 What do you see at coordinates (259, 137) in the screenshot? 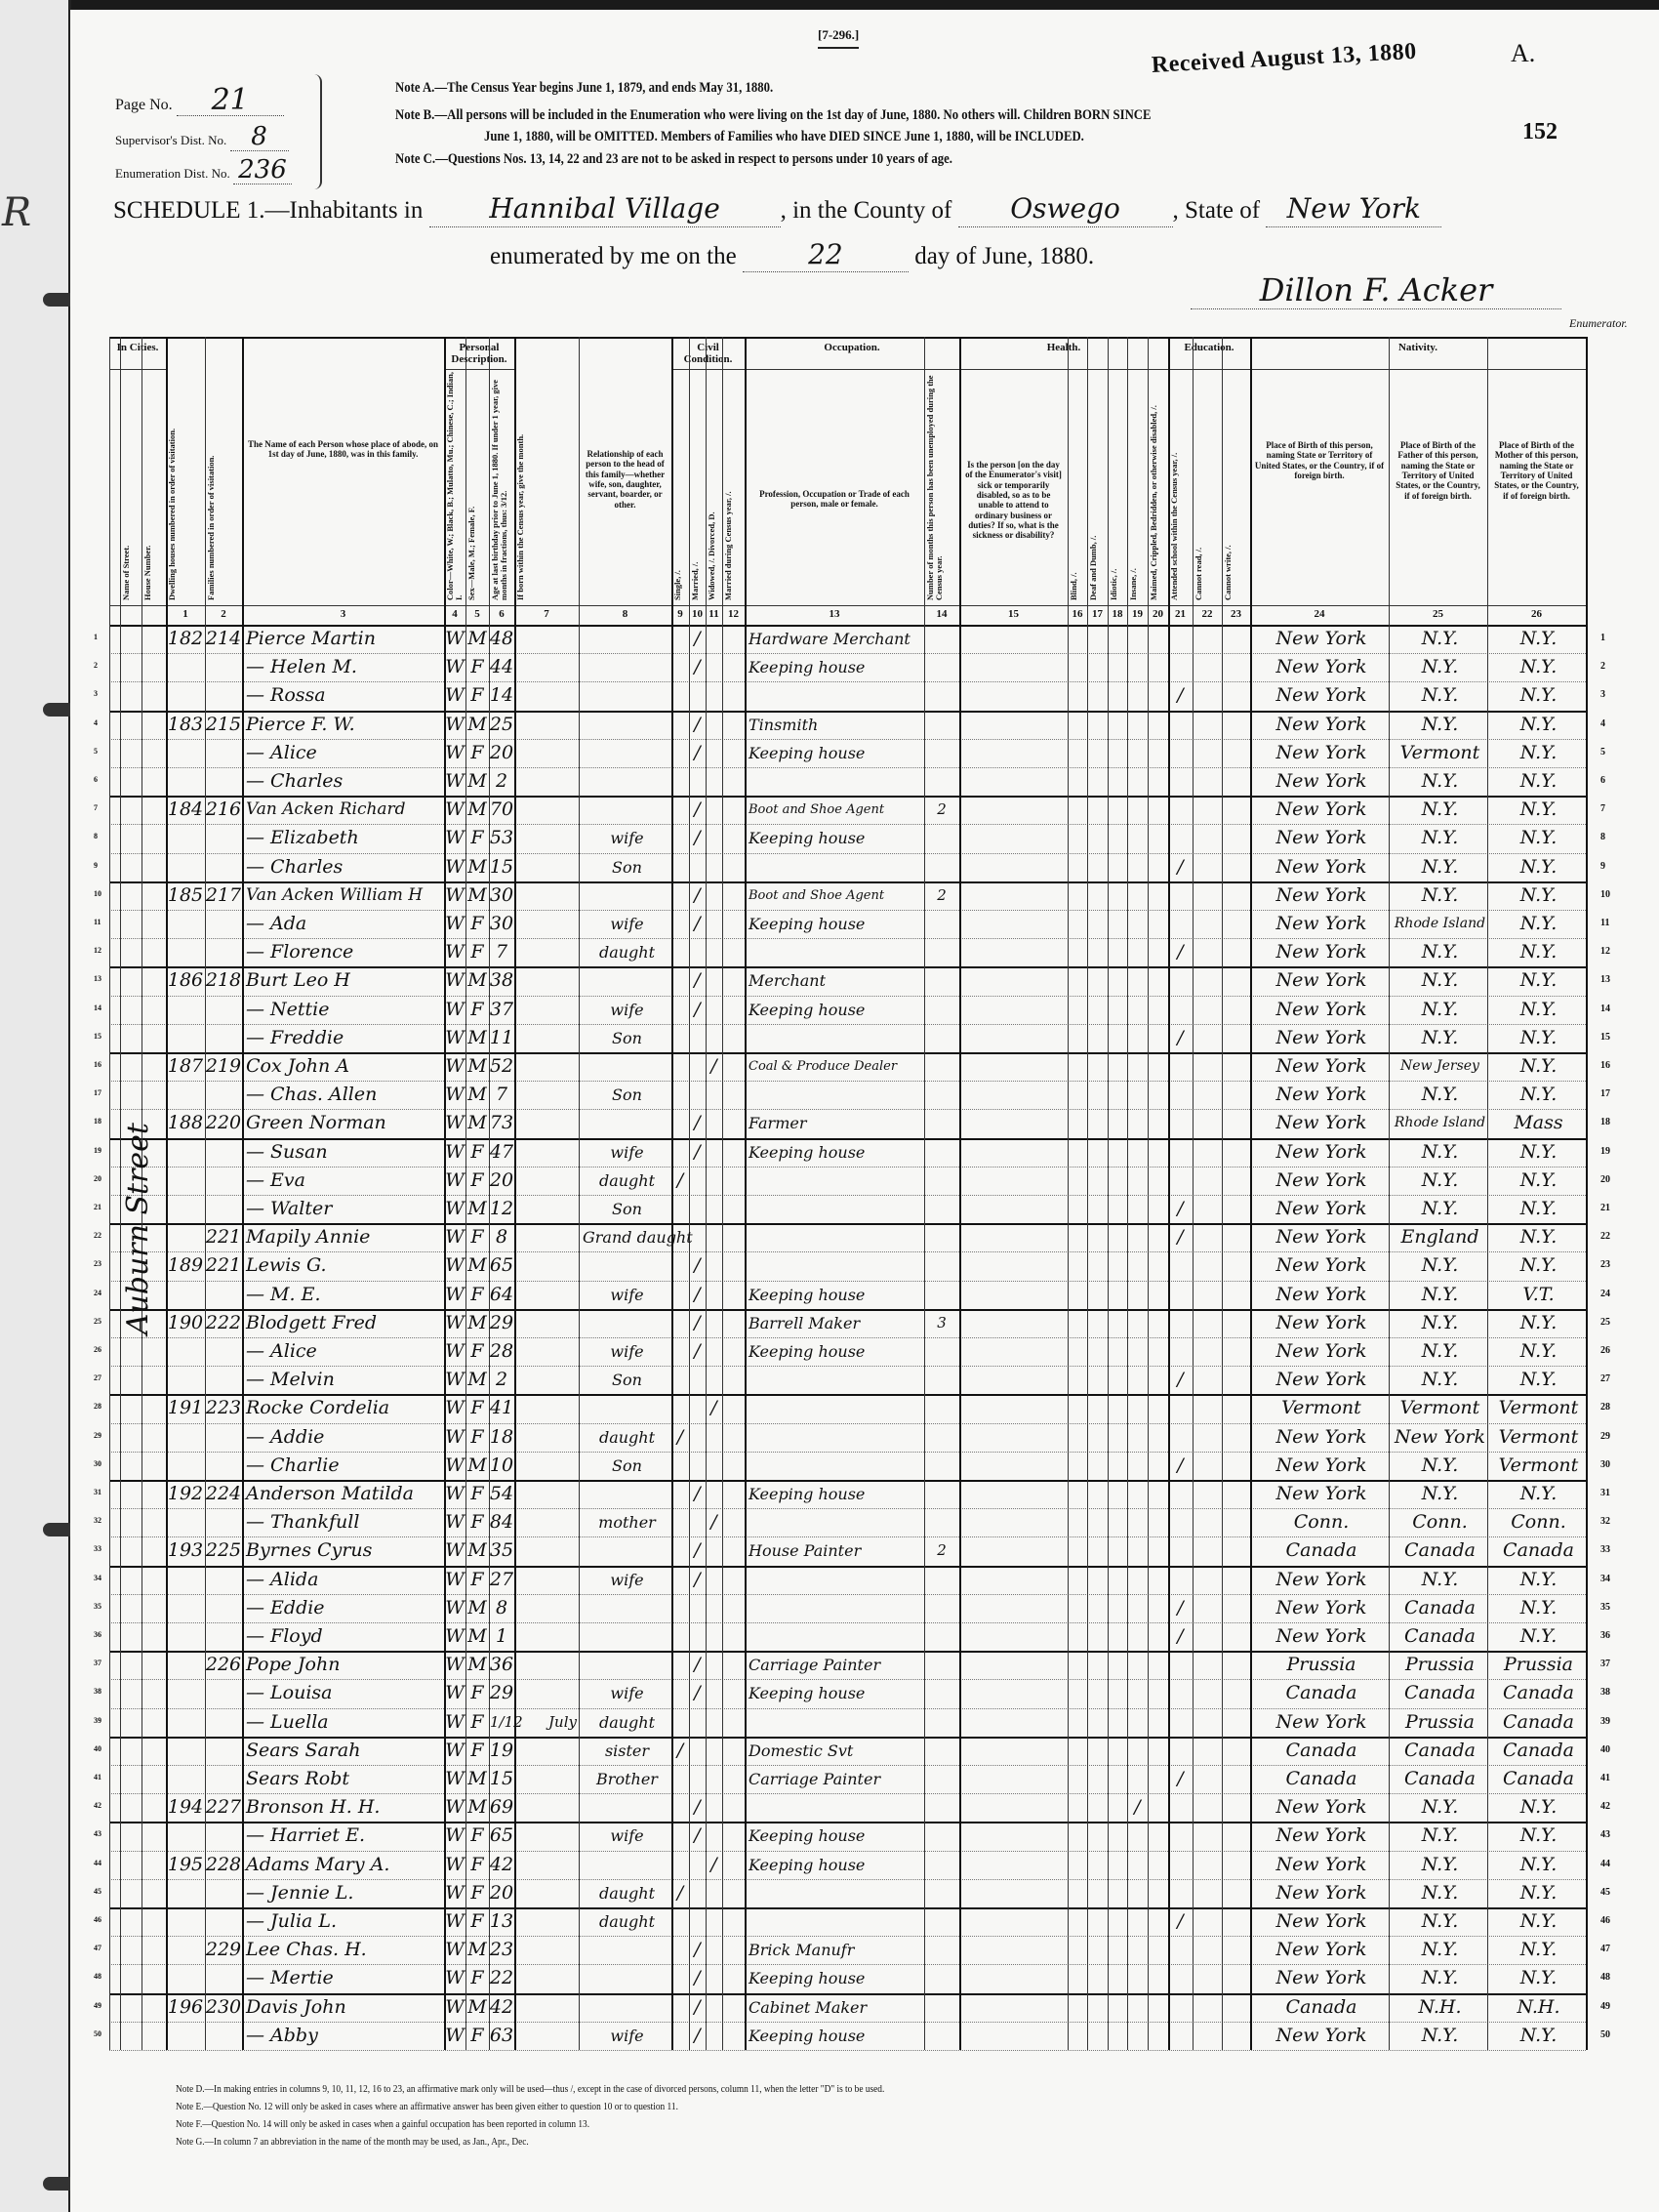
I see `supervisor-dist-value: 8` at bounding box center [259, 137].